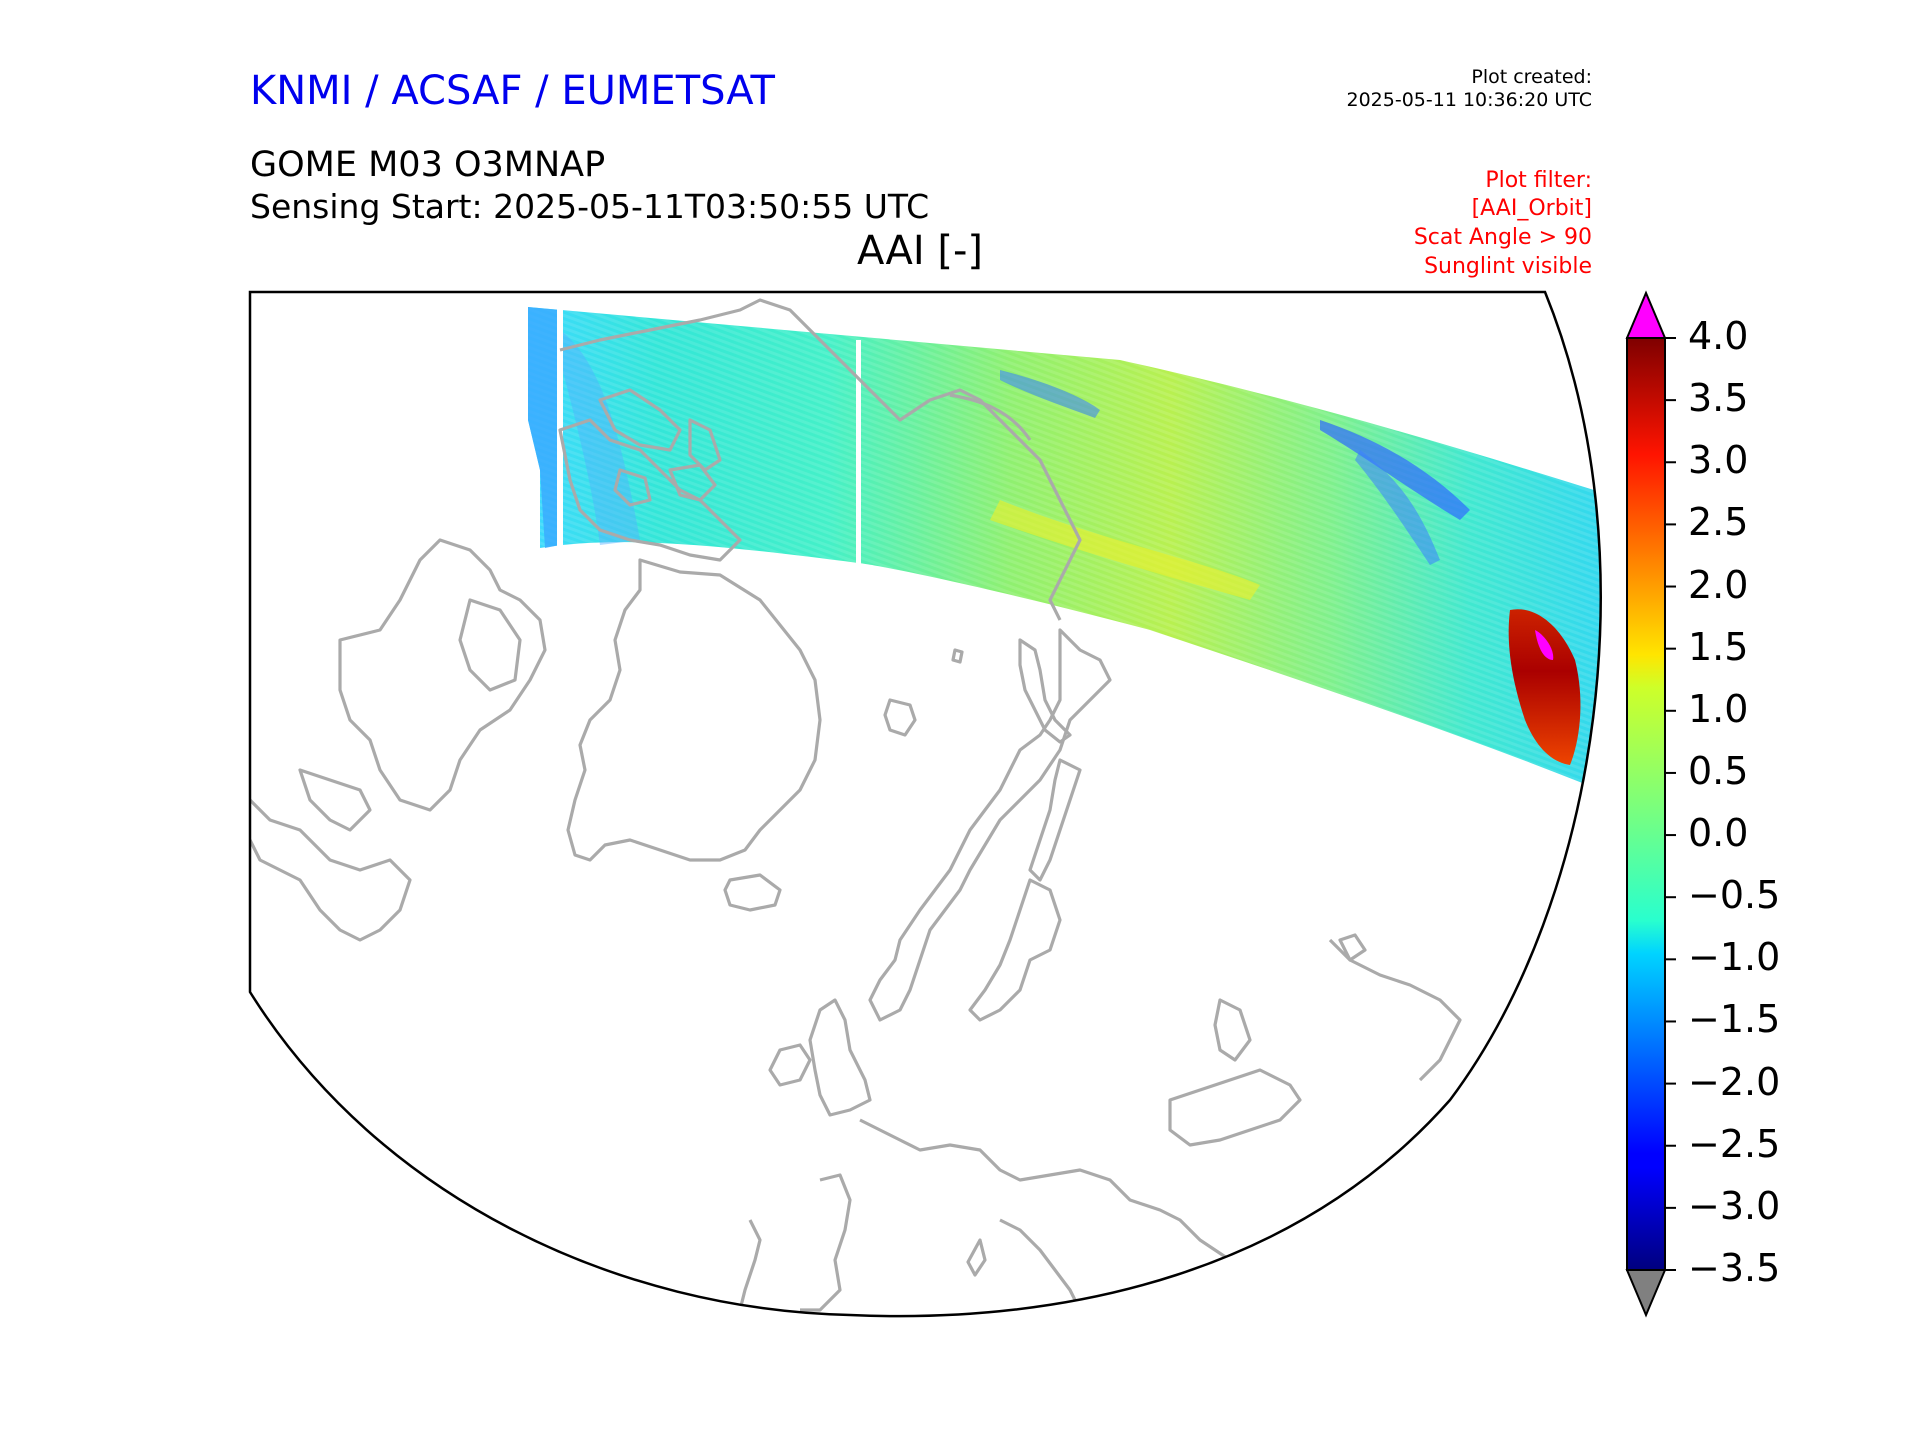 This screenshot has height=1440, width=1920. Describe the element at coordinates (512, 91) in the screenshot. I see `organization-label: KNMI / ACSAF / EUMETSAT` at that location.